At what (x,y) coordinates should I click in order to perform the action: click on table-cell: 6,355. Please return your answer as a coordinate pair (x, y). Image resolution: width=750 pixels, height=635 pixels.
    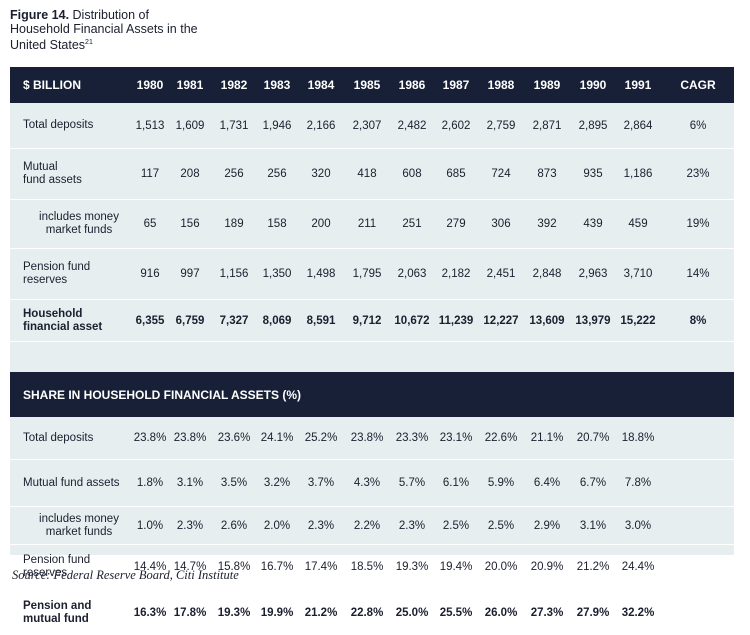
    Looking at the image, I should click on (150, 320).